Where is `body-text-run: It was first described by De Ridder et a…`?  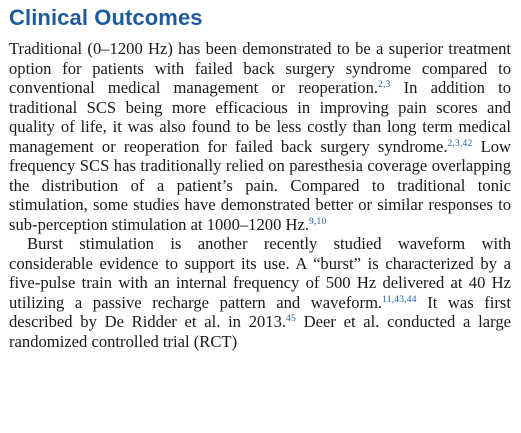
body-text-run: It was first described by De Ridder et a… is located at coordinates (260, 312).